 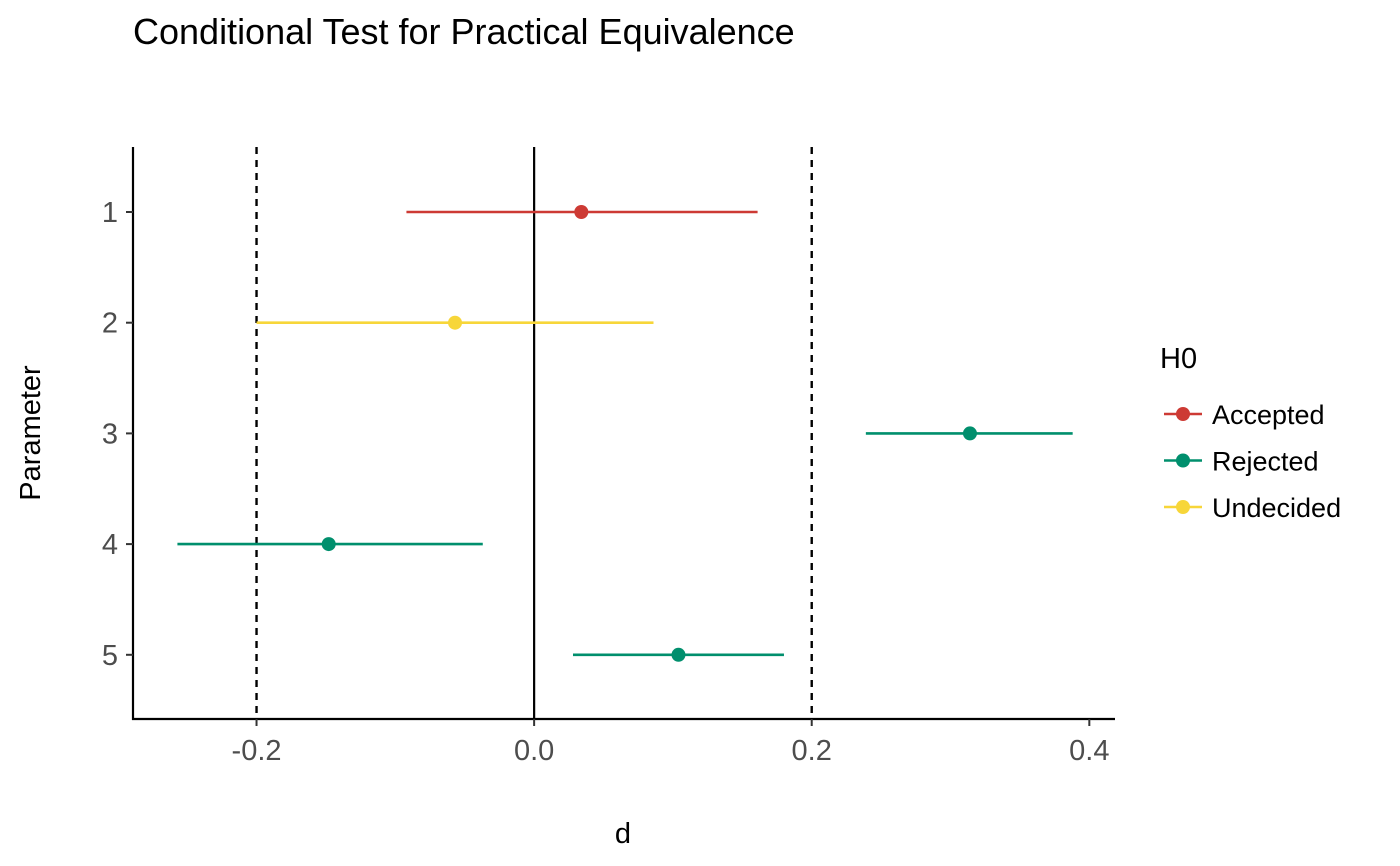 What do you see at coordinates (1265, 462) in the screenshot?
I see `legend-label: Rejected` at bounding box center [1265, 462].